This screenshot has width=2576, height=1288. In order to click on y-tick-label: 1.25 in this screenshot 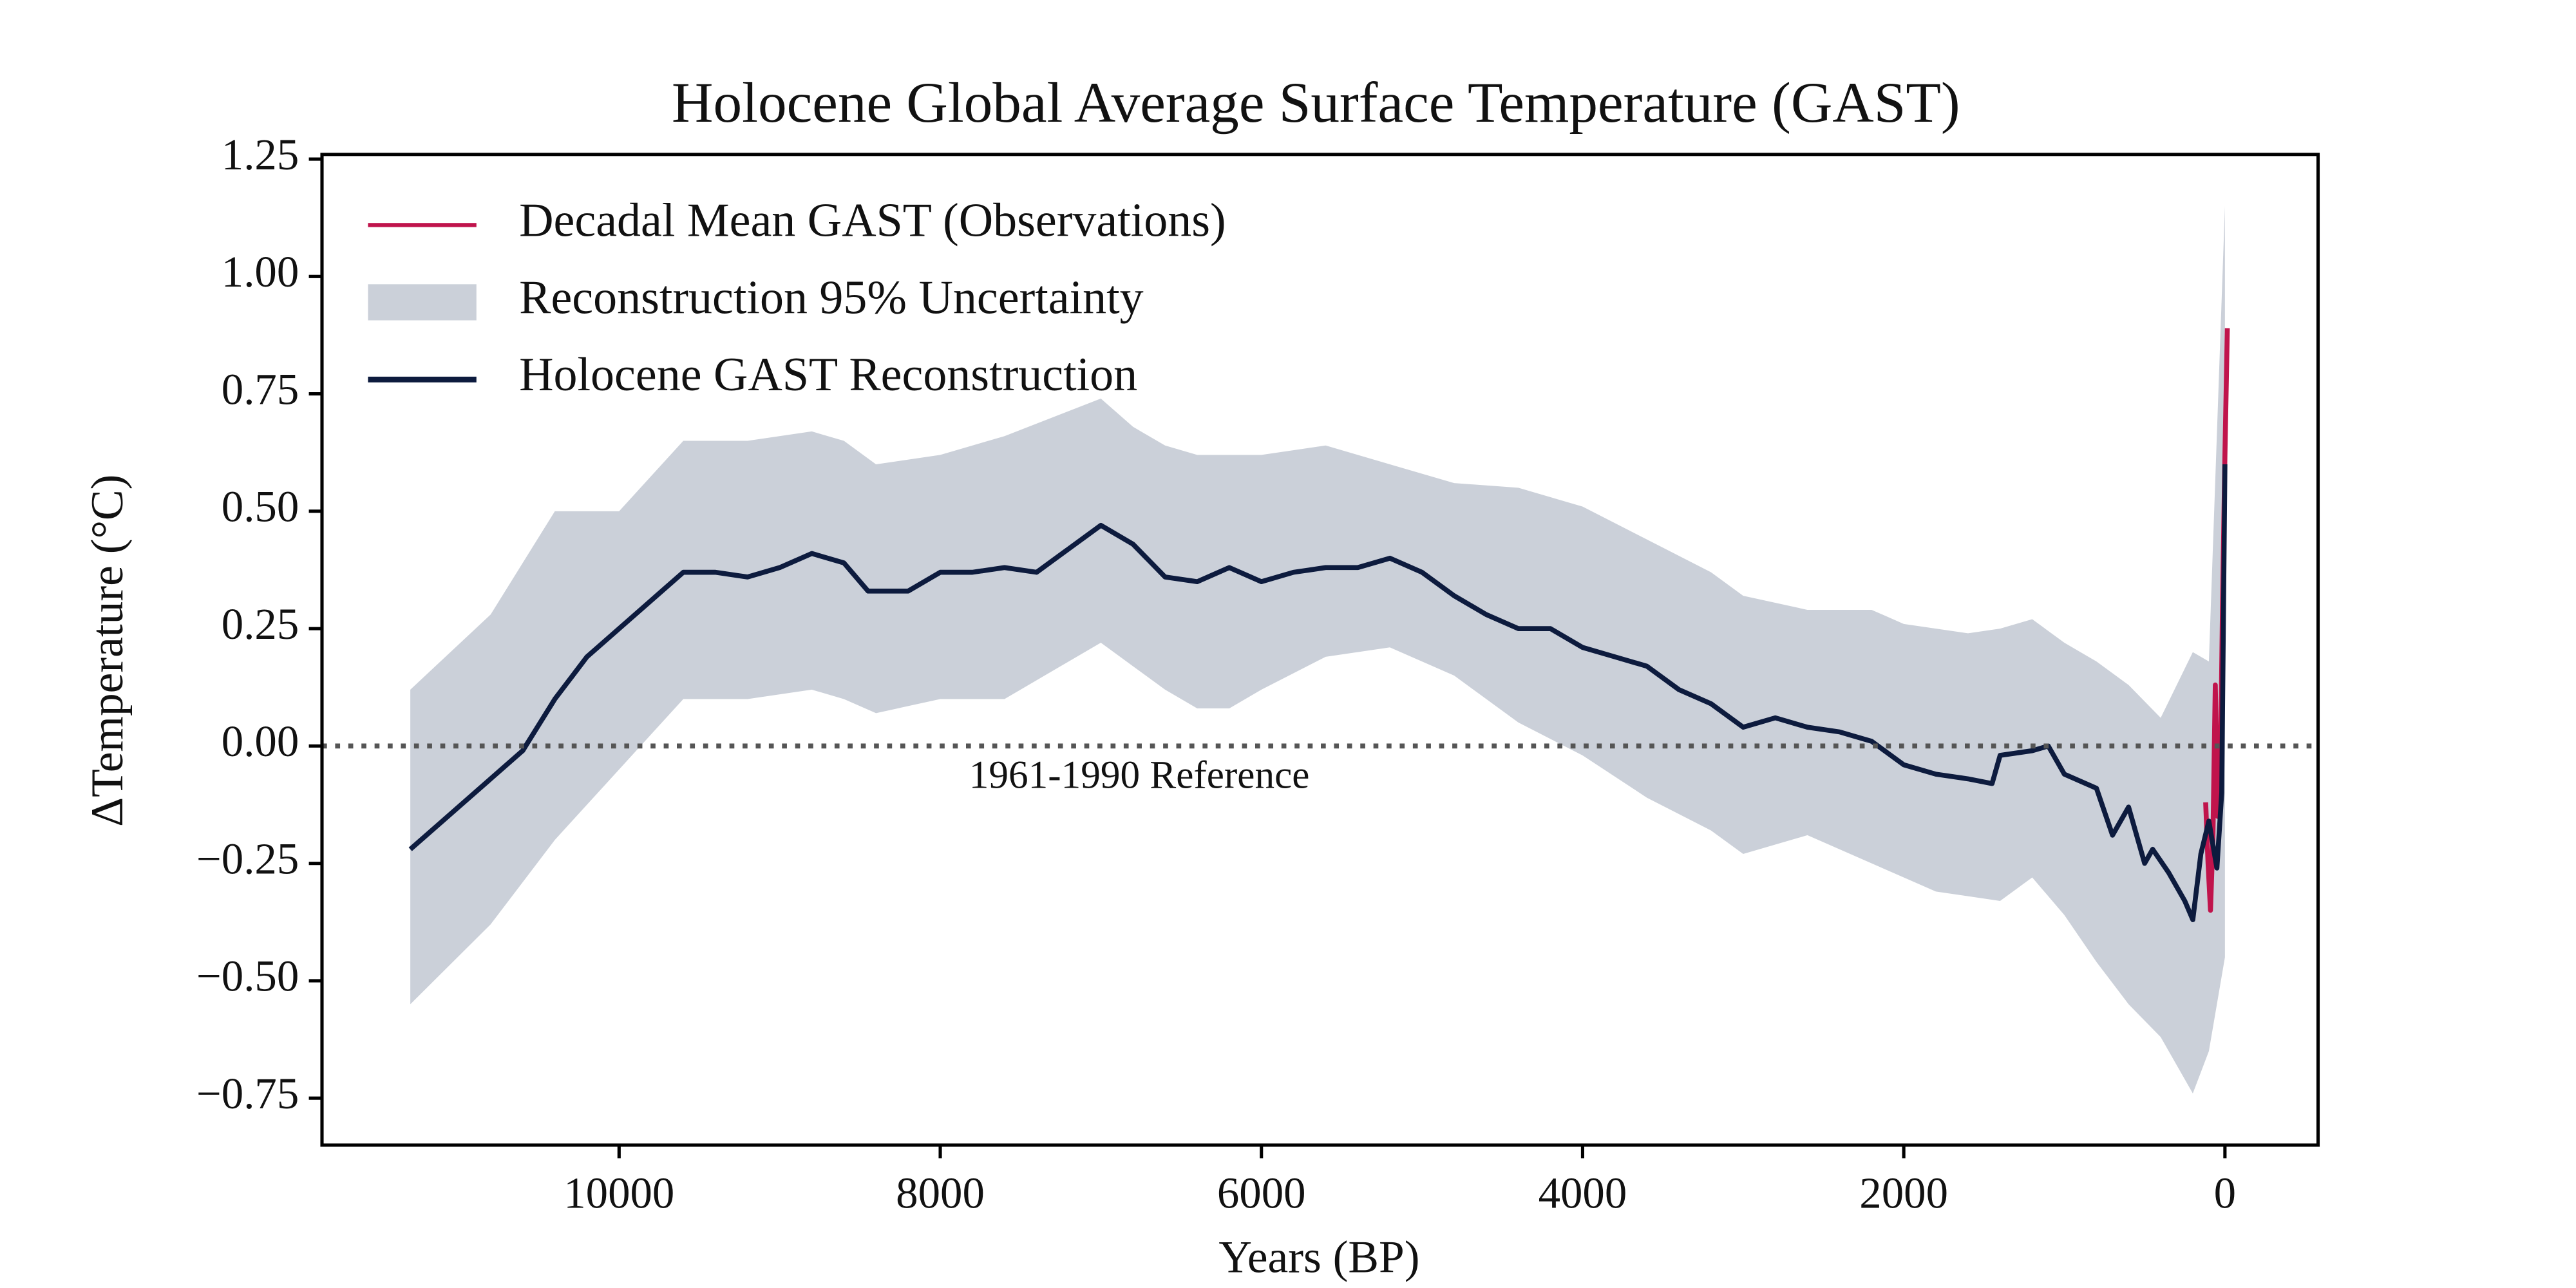, I will do `click(261, 155)`.